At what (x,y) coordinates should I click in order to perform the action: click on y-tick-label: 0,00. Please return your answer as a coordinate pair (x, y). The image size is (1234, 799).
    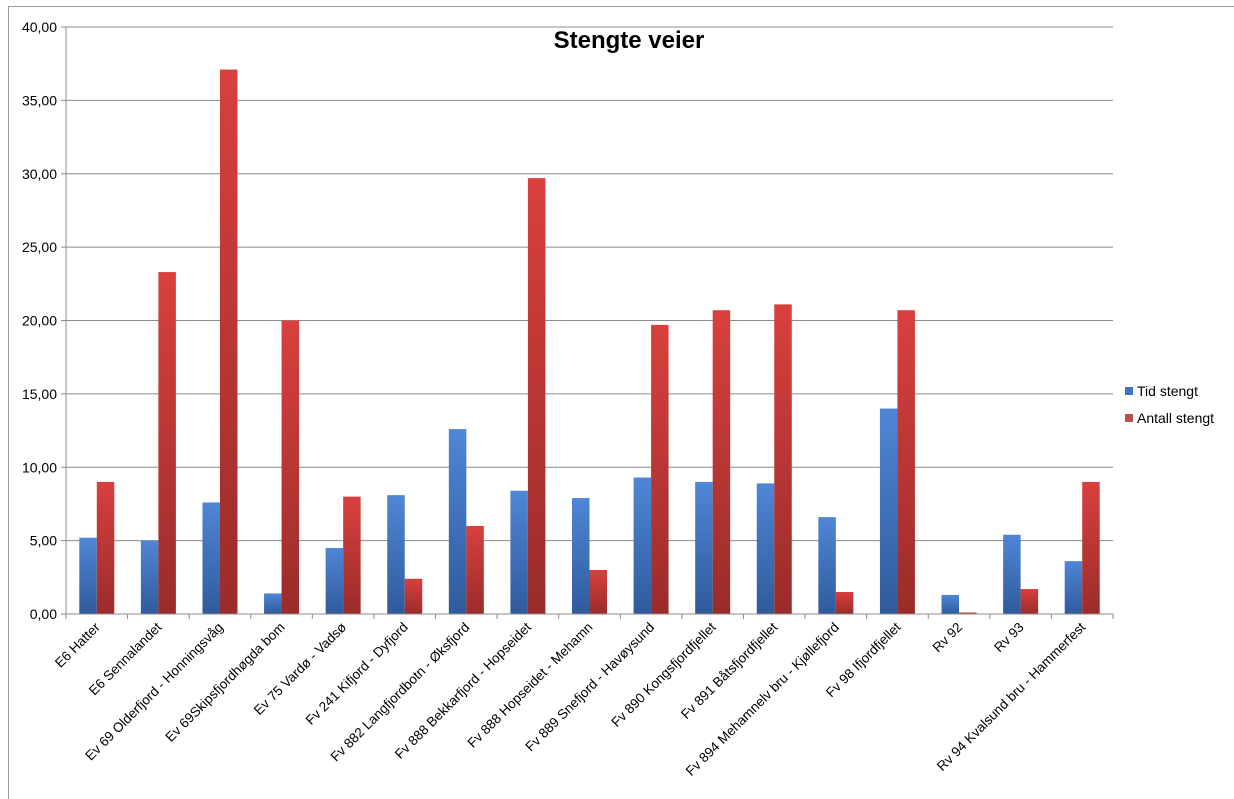
    Looking at the image, I should click on (43, 614).